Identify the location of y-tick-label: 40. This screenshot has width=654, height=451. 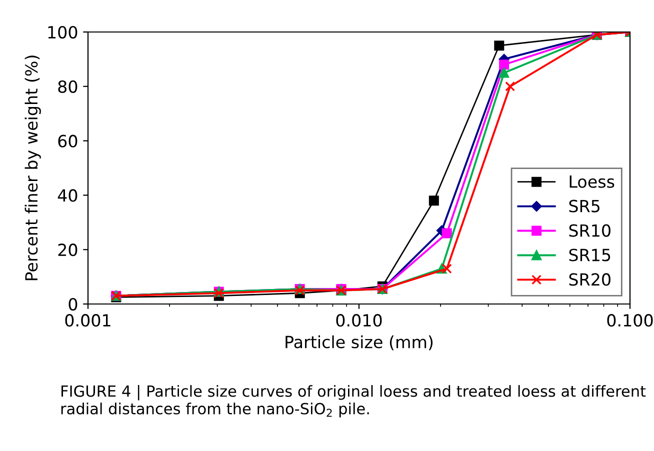
(68, 195).